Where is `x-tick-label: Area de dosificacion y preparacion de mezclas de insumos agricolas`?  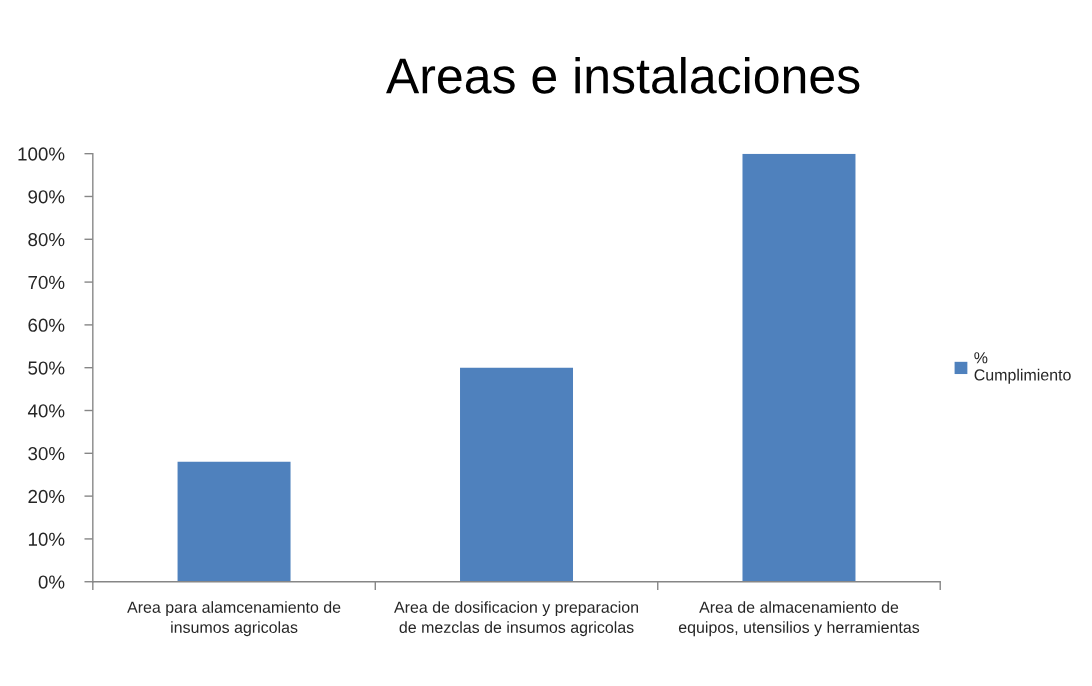
x-tick-label: Area de dosificacion y preparacion de mezclas de insumos agricolas is located at coordinates (516, 619).